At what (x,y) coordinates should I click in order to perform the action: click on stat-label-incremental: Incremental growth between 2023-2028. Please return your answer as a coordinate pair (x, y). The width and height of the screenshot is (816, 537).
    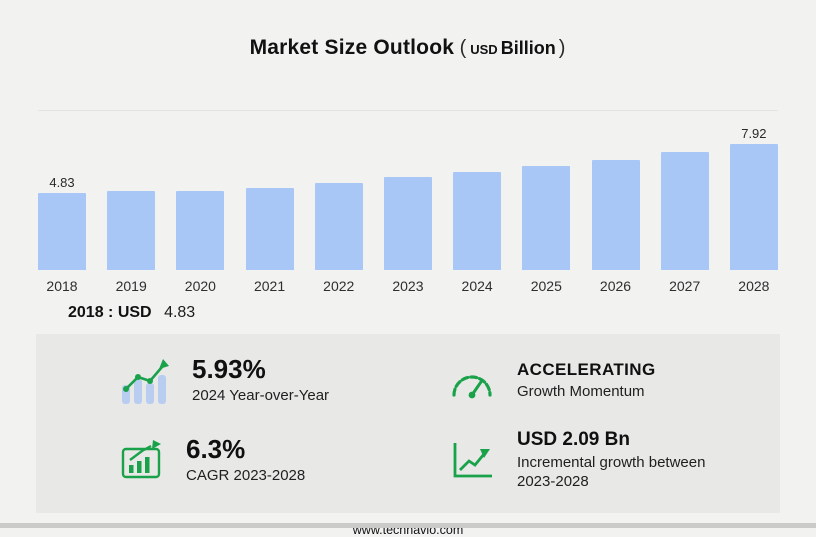
    Looking at the image, I should click on (611, 471).